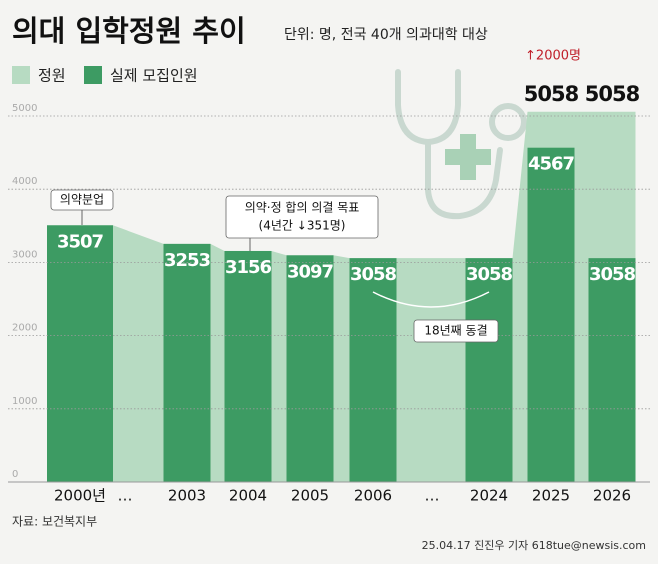 This screenshot has height=564, width=658. I want to click on y-tick-label: 0, so click(15, 474).